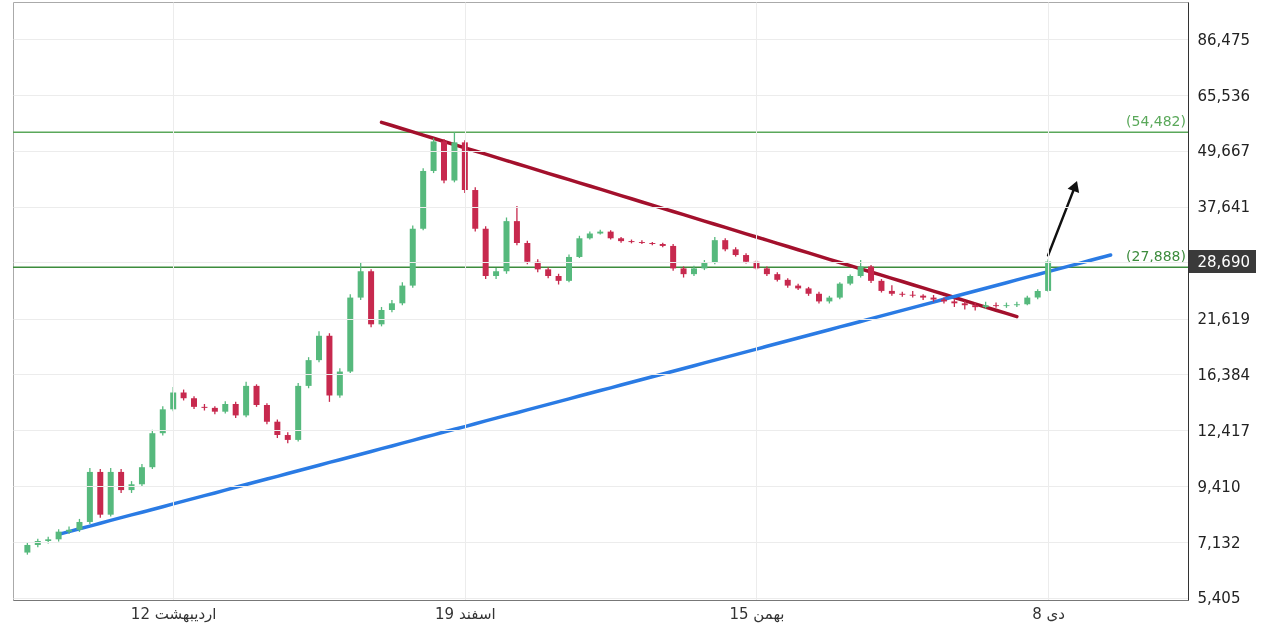  What do you see at coordinates (1156, 121) in the screenshot?
I see `ref-line-label: (54,482)` at bounding box center [1156, 121].